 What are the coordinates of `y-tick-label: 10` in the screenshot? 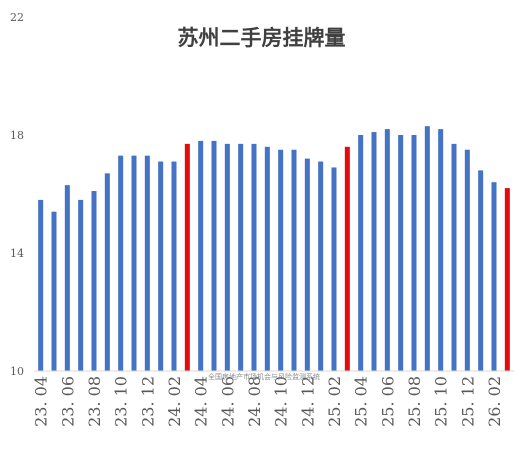 It's located at (17, 371).